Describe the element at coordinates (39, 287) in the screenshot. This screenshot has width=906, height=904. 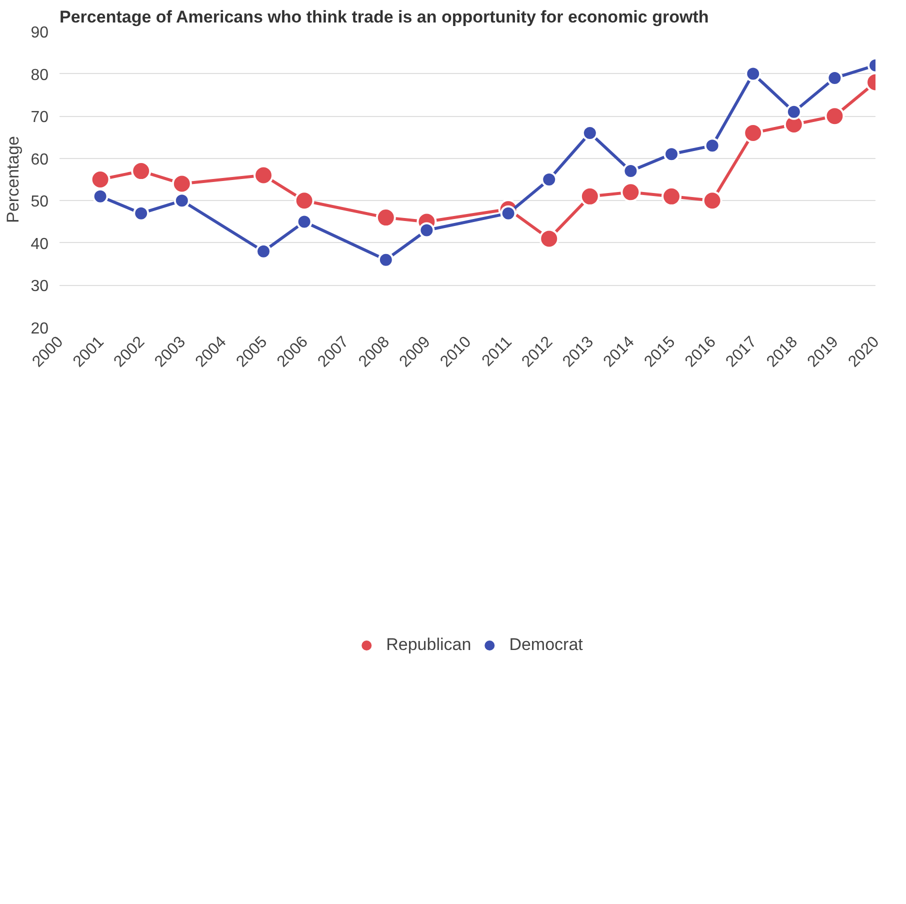
I see `y-tick-label: 30` at that location.